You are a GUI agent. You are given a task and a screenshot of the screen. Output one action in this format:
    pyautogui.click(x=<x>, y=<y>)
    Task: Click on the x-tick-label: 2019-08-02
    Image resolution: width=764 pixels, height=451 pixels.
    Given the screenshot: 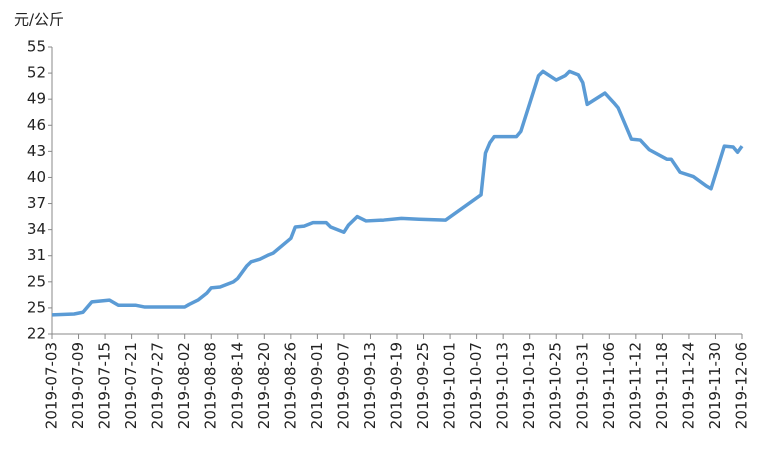 What is the action you would take?
    pyautogui.click(x=184, y=385)
    